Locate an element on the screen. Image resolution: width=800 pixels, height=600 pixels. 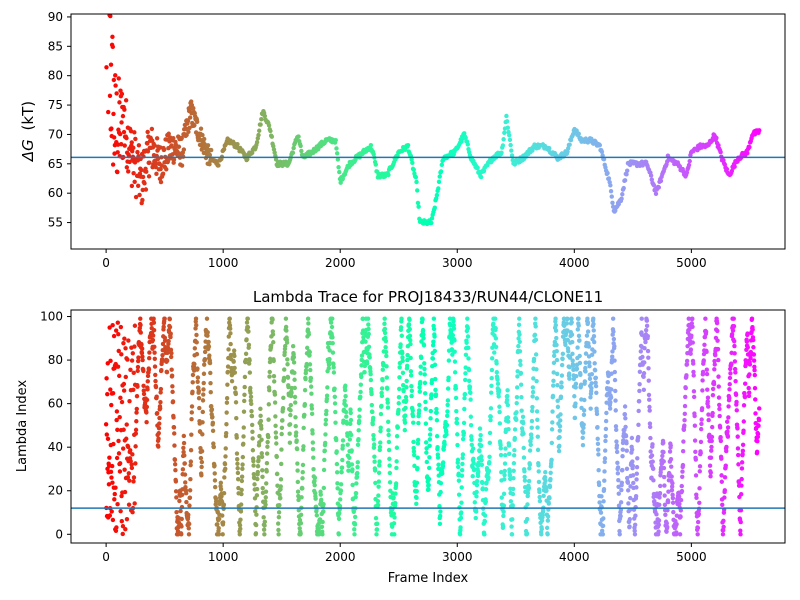
lambda-x-label: Frame Index is located at coordinates (428, 578).